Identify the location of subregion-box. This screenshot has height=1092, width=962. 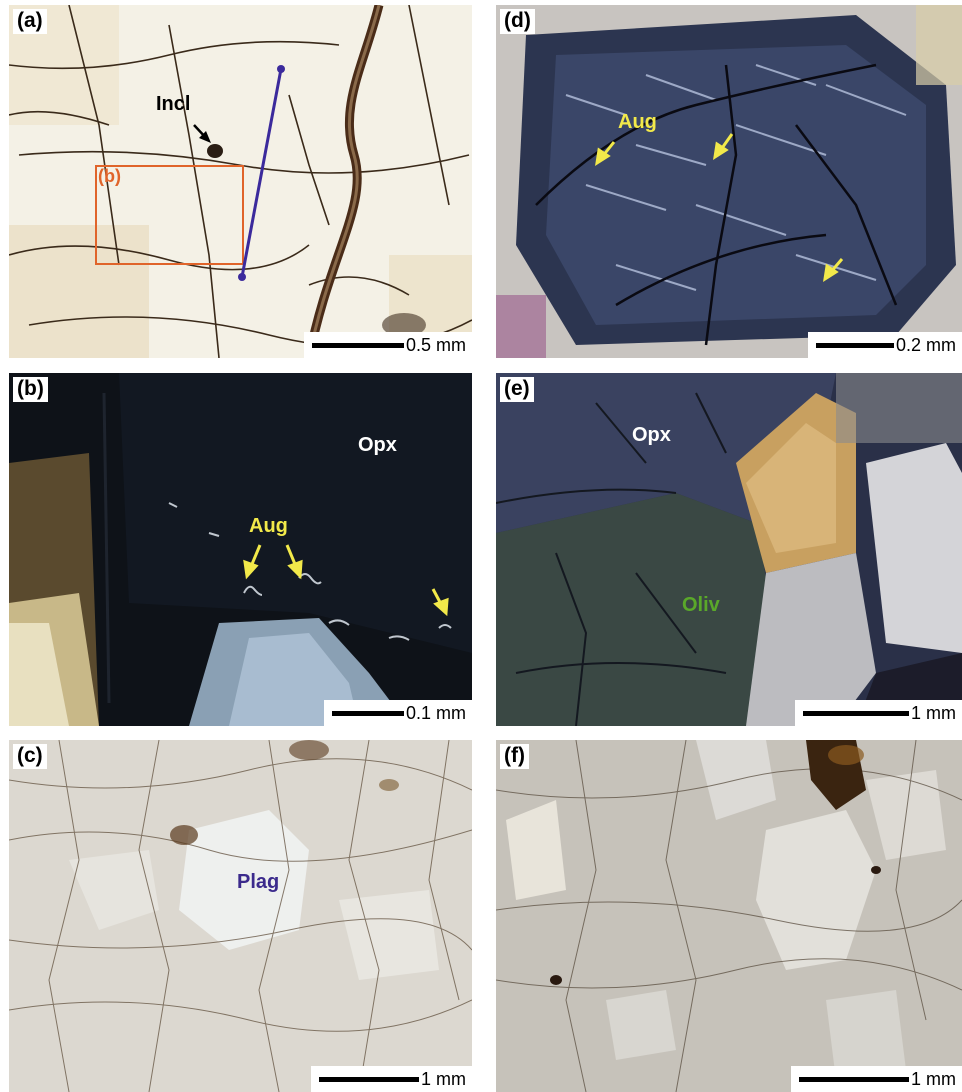
(169, 215).